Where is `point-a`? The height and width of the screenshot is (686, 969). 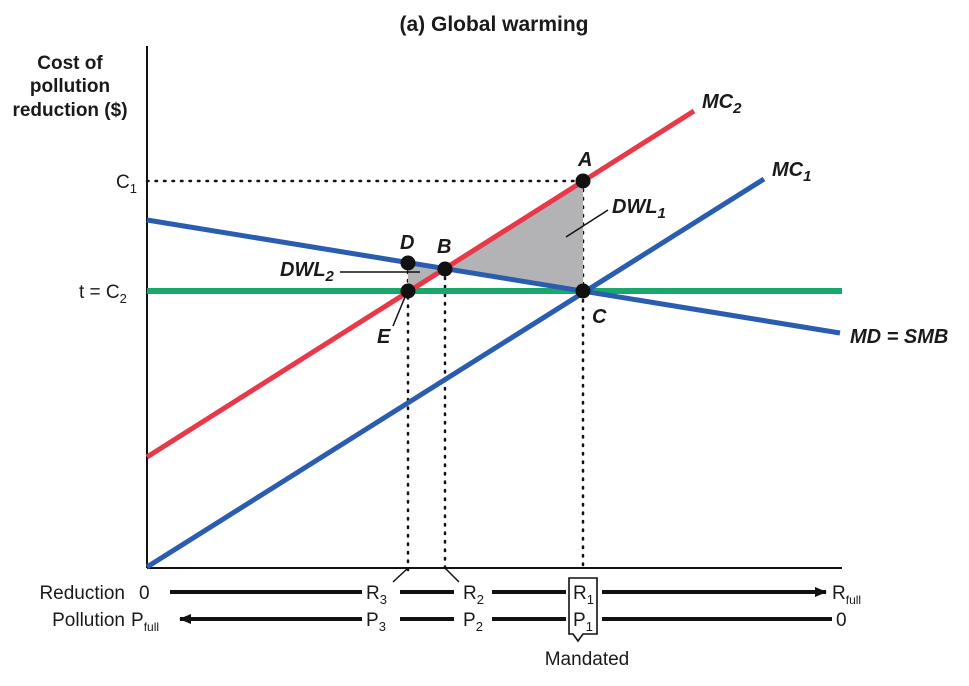
point-a is located at coordinates (583, 181).